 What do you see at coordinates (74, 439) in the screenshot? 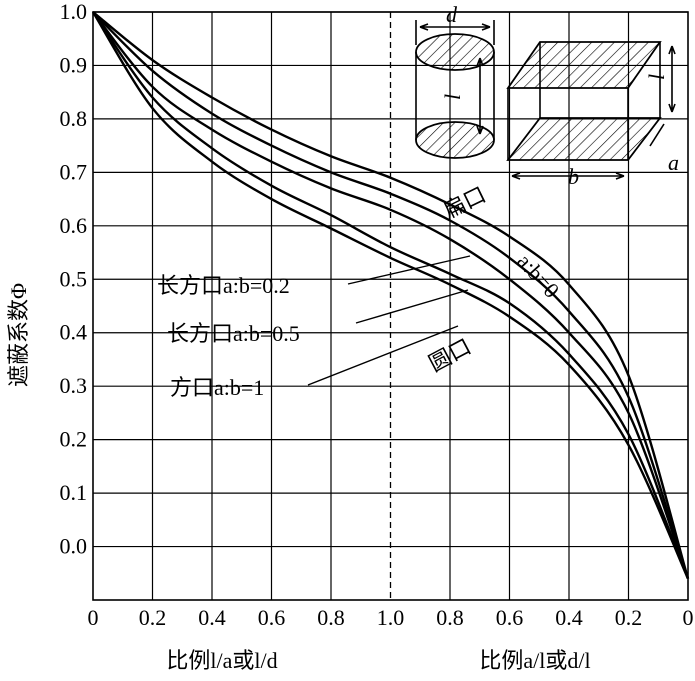
I see `y-tick-label: 0.2` at bounding box center [74, 439].